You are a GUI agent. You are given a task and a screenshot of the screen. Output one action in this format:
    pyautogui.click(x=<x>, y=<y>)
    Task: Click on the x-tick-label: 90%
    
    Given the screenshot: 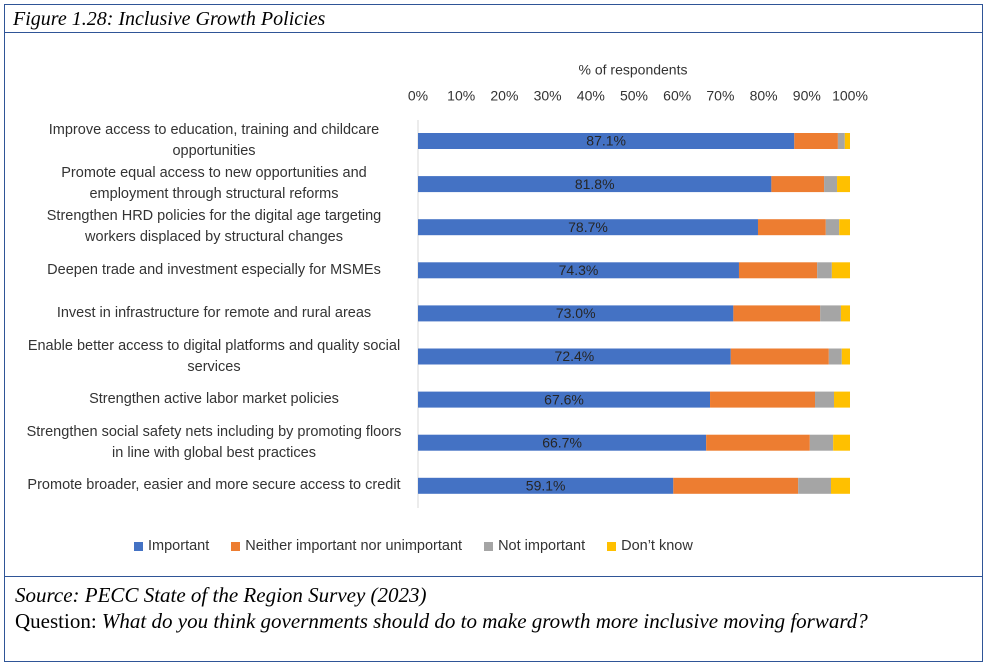 What is the action you would take?
    pyautogui.click(x=807, y=96)
    